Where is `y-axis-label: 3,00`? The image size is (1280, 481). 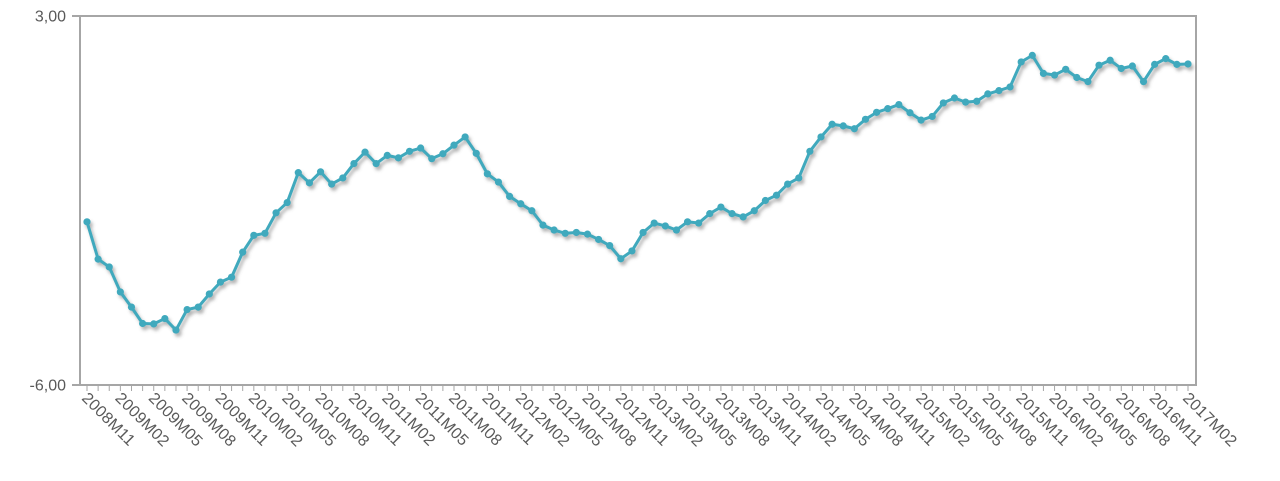 y-axis-label: 3,00 is located at coordinates (50, 17).